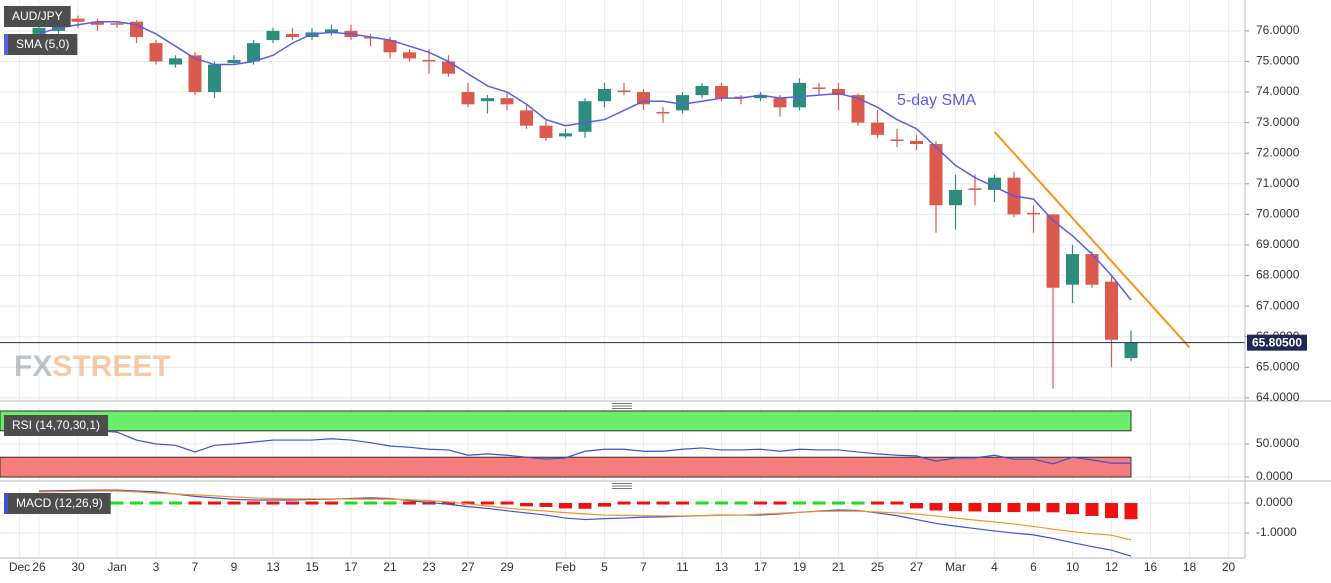 The height and width of the screenshot is (583, 1331). I want to click on y-tick-label: 73.0000, so click(1278, 122).